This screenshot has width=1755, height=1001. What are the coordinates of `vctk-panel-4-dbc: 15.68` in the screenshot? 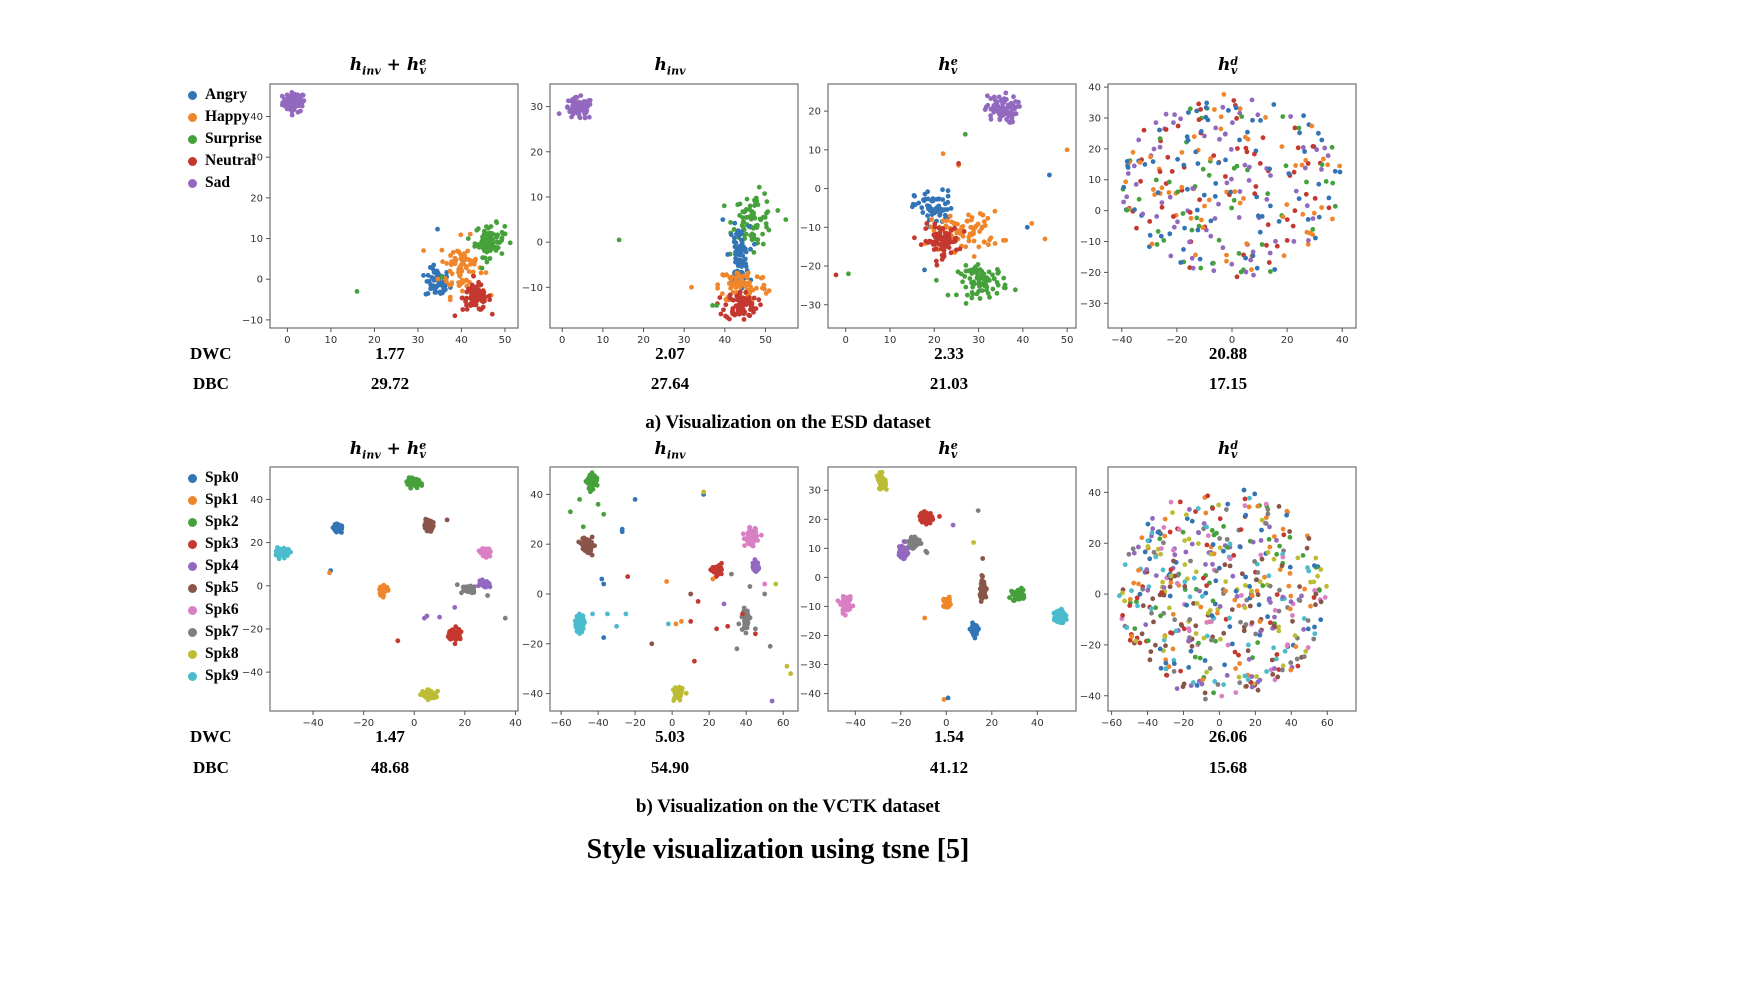 It's located at (1228, 767).